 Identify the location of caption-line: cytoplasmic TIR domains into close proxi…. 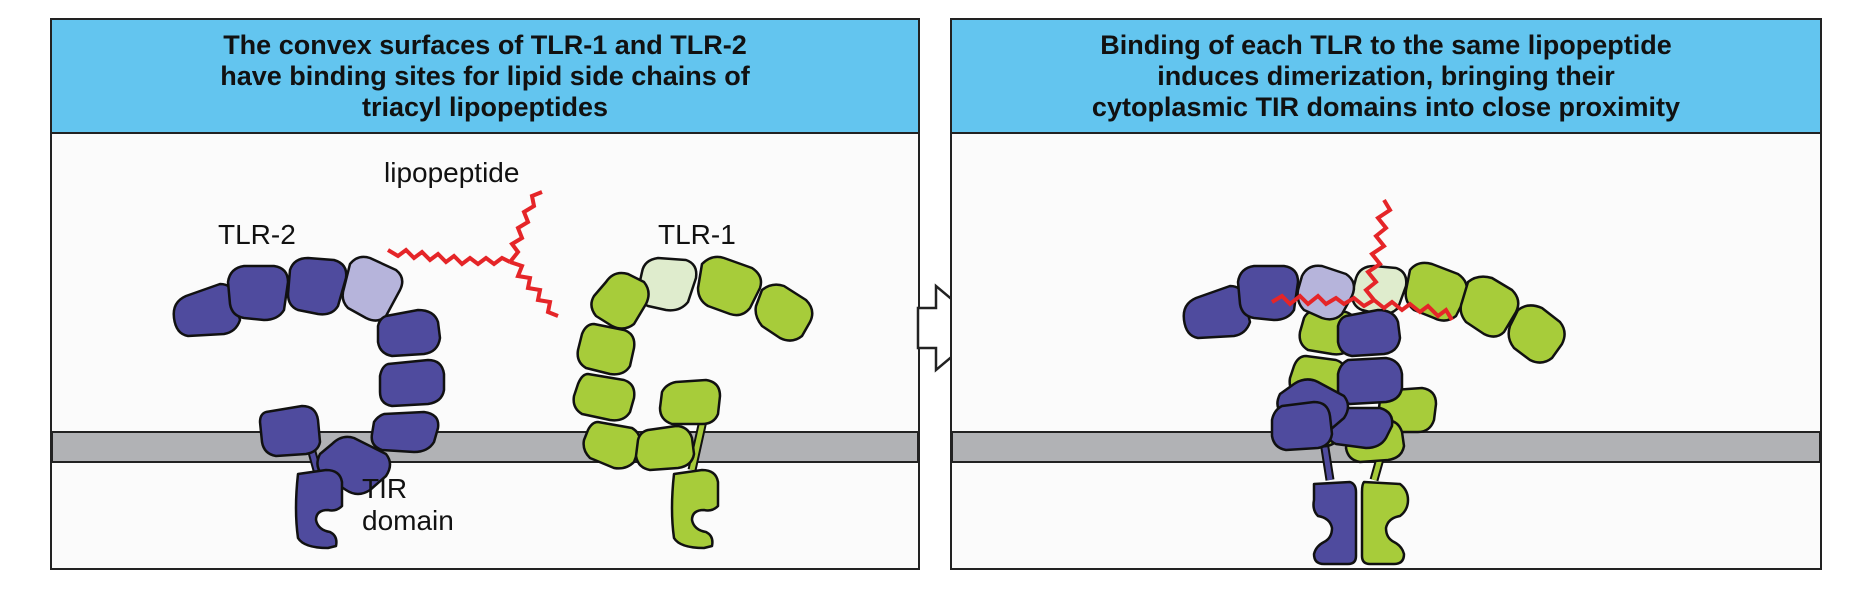
(1386, 106).